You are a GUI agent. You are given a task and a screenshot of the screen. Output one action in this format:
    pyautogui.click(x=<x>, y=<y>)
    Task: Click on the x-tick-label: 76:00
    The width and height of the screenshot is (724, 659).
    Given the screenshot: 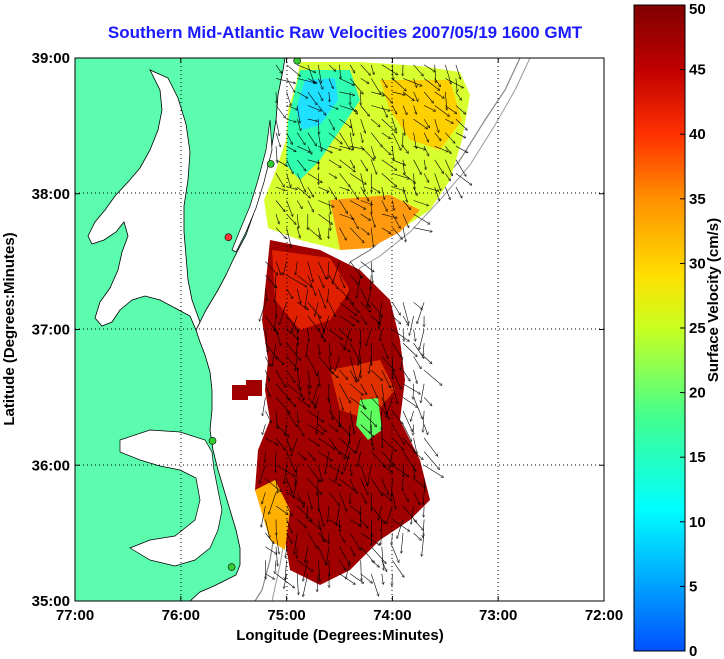 What is the action you would take?
    pyautogui.click(x=181, y=615)
    